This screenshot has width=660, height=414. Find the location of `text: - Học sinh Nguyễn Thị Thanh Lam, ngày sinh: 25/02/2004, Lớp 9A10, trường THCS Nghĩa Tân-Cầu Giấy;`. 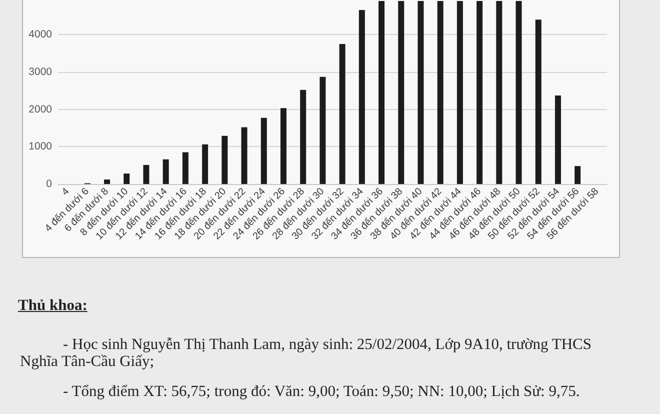

text: - Học sinh Nguyễn Thị Thanh Lam, ngày sinh: 25/02/2004, Lớp 9A10, trường THCS Nghĩa Tân-Cầu Giấy; is located at coordinates (306, 353).